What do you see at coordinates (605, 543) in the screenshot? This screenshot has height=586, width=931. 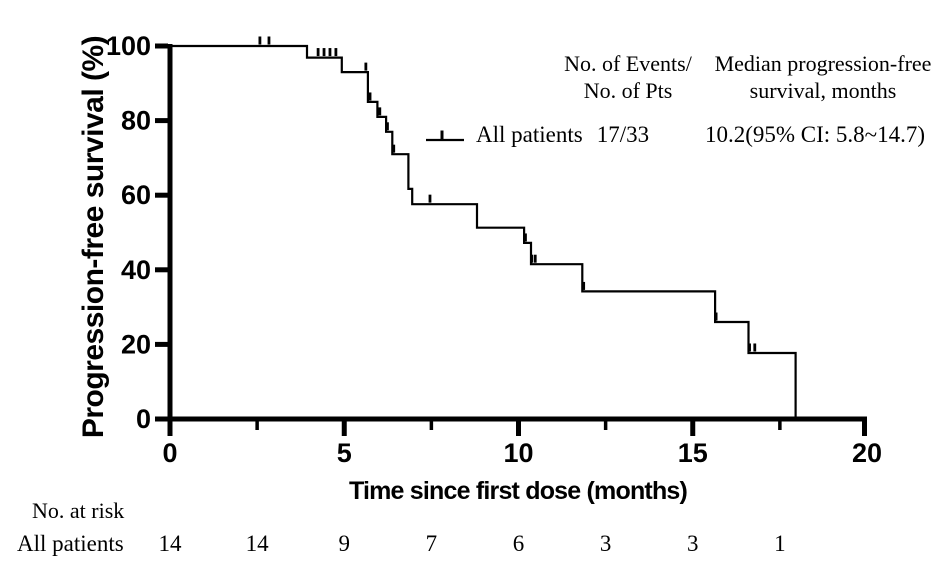 I see `risk-count-t12.5: 3` at bounding box center [605, 543].